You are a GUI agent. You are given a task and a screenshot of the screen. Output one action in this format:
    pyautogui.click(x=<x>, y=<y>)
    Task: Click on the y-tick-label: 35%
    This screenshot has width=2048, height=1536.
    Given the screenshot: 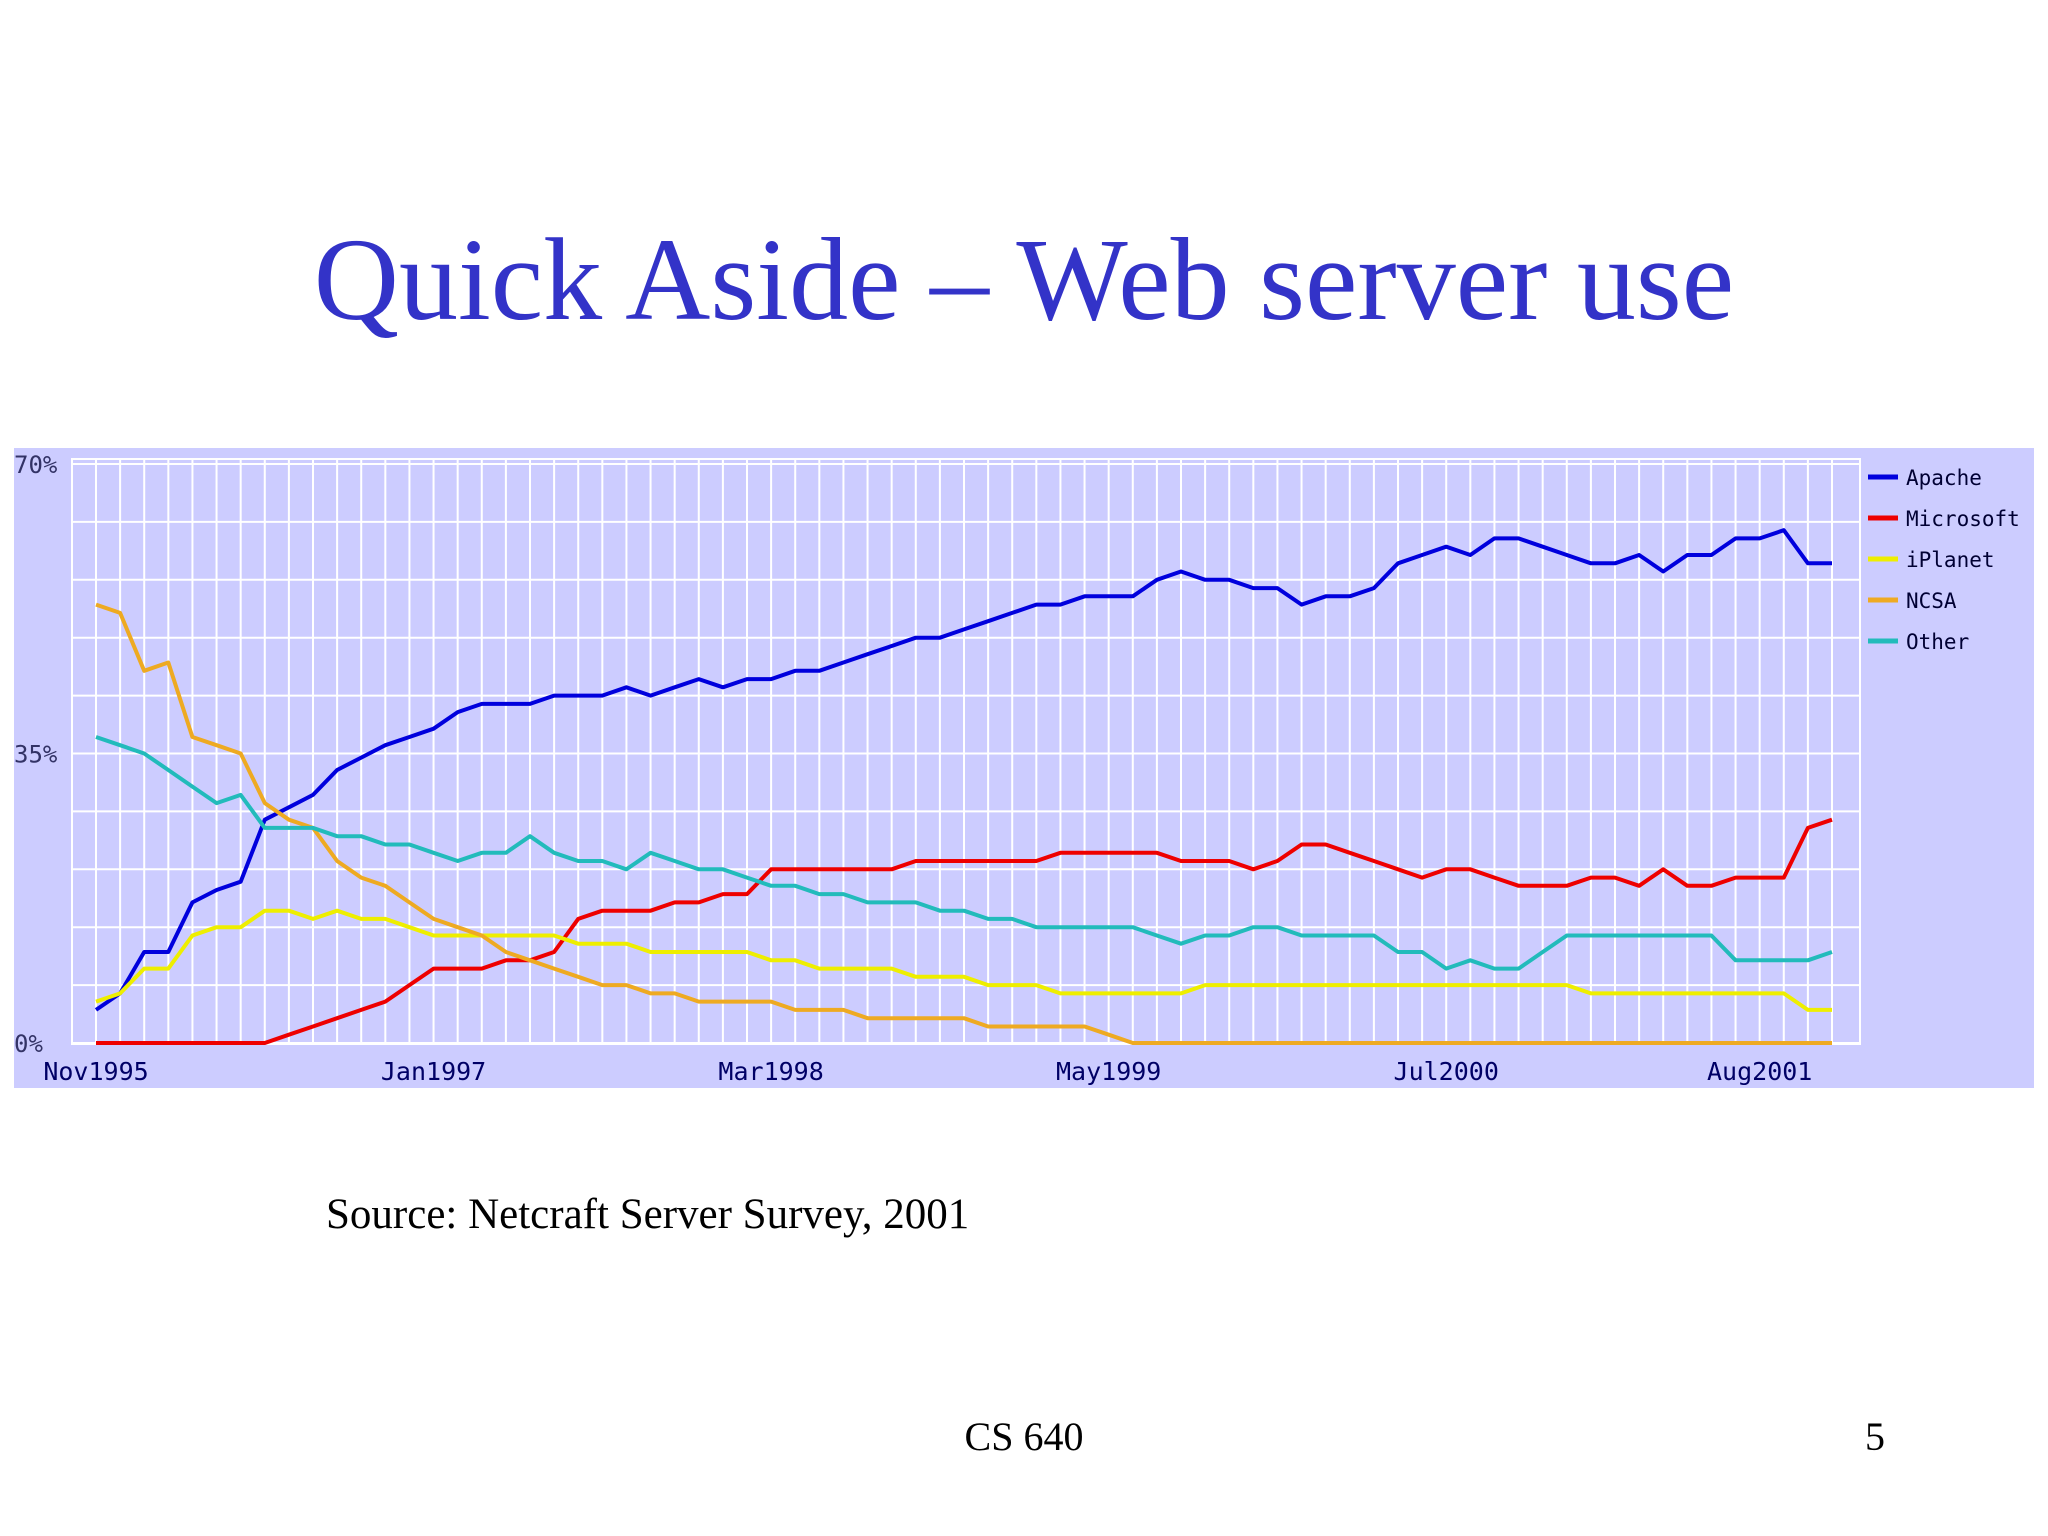 What is the action you would take?
    pyautogui.click(x=36, y=755)
    